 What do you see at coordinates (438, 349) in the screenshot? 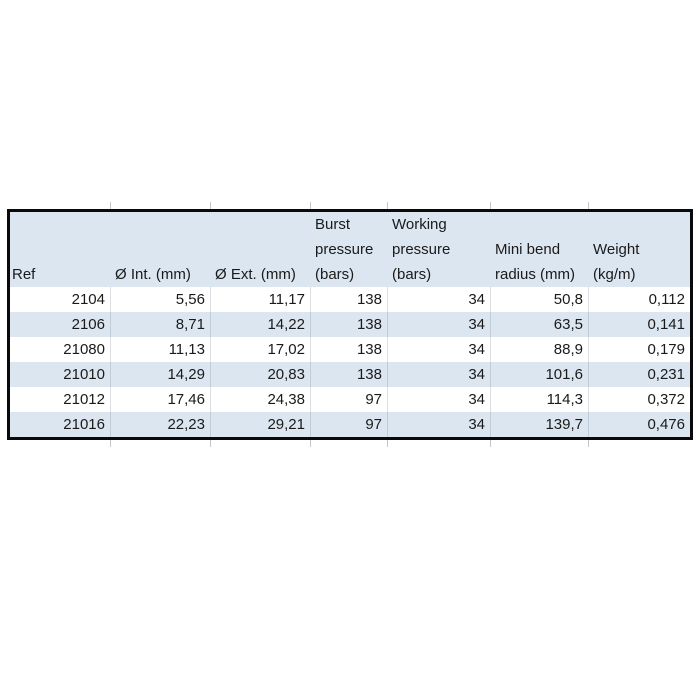
I see `cell-r3c5: 34` at bounding box center [438, 349].